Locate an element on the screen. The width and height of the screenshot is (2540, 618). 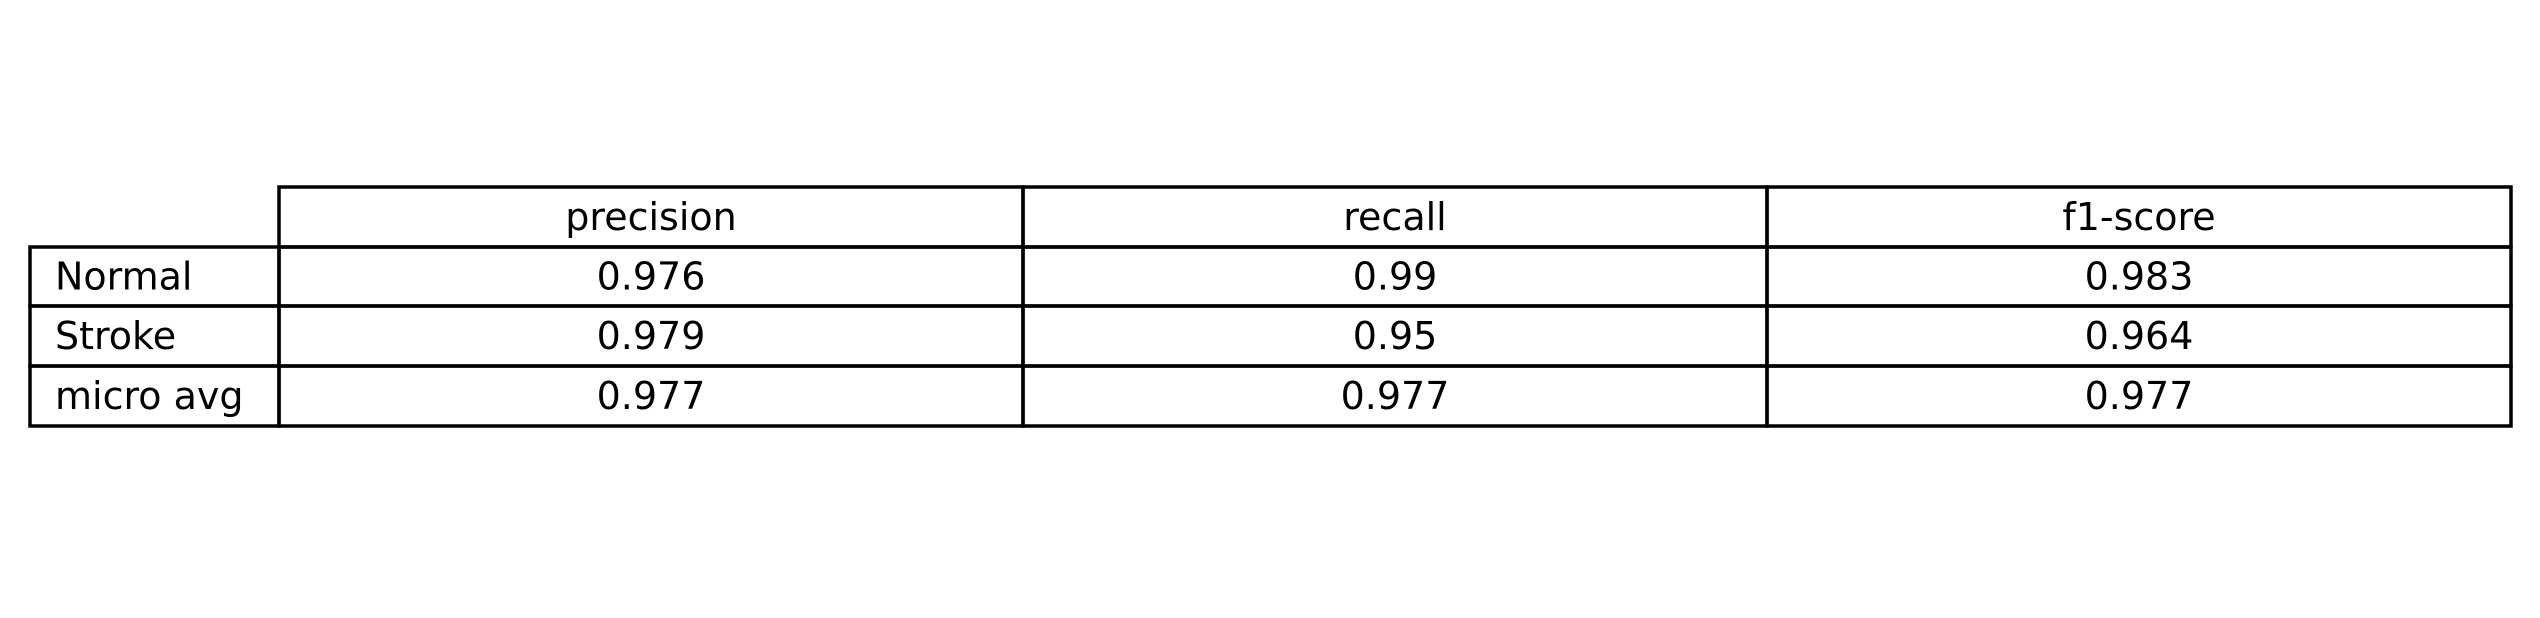
row-label-micro-avg: micro avg is located at coordinates (149, 396).